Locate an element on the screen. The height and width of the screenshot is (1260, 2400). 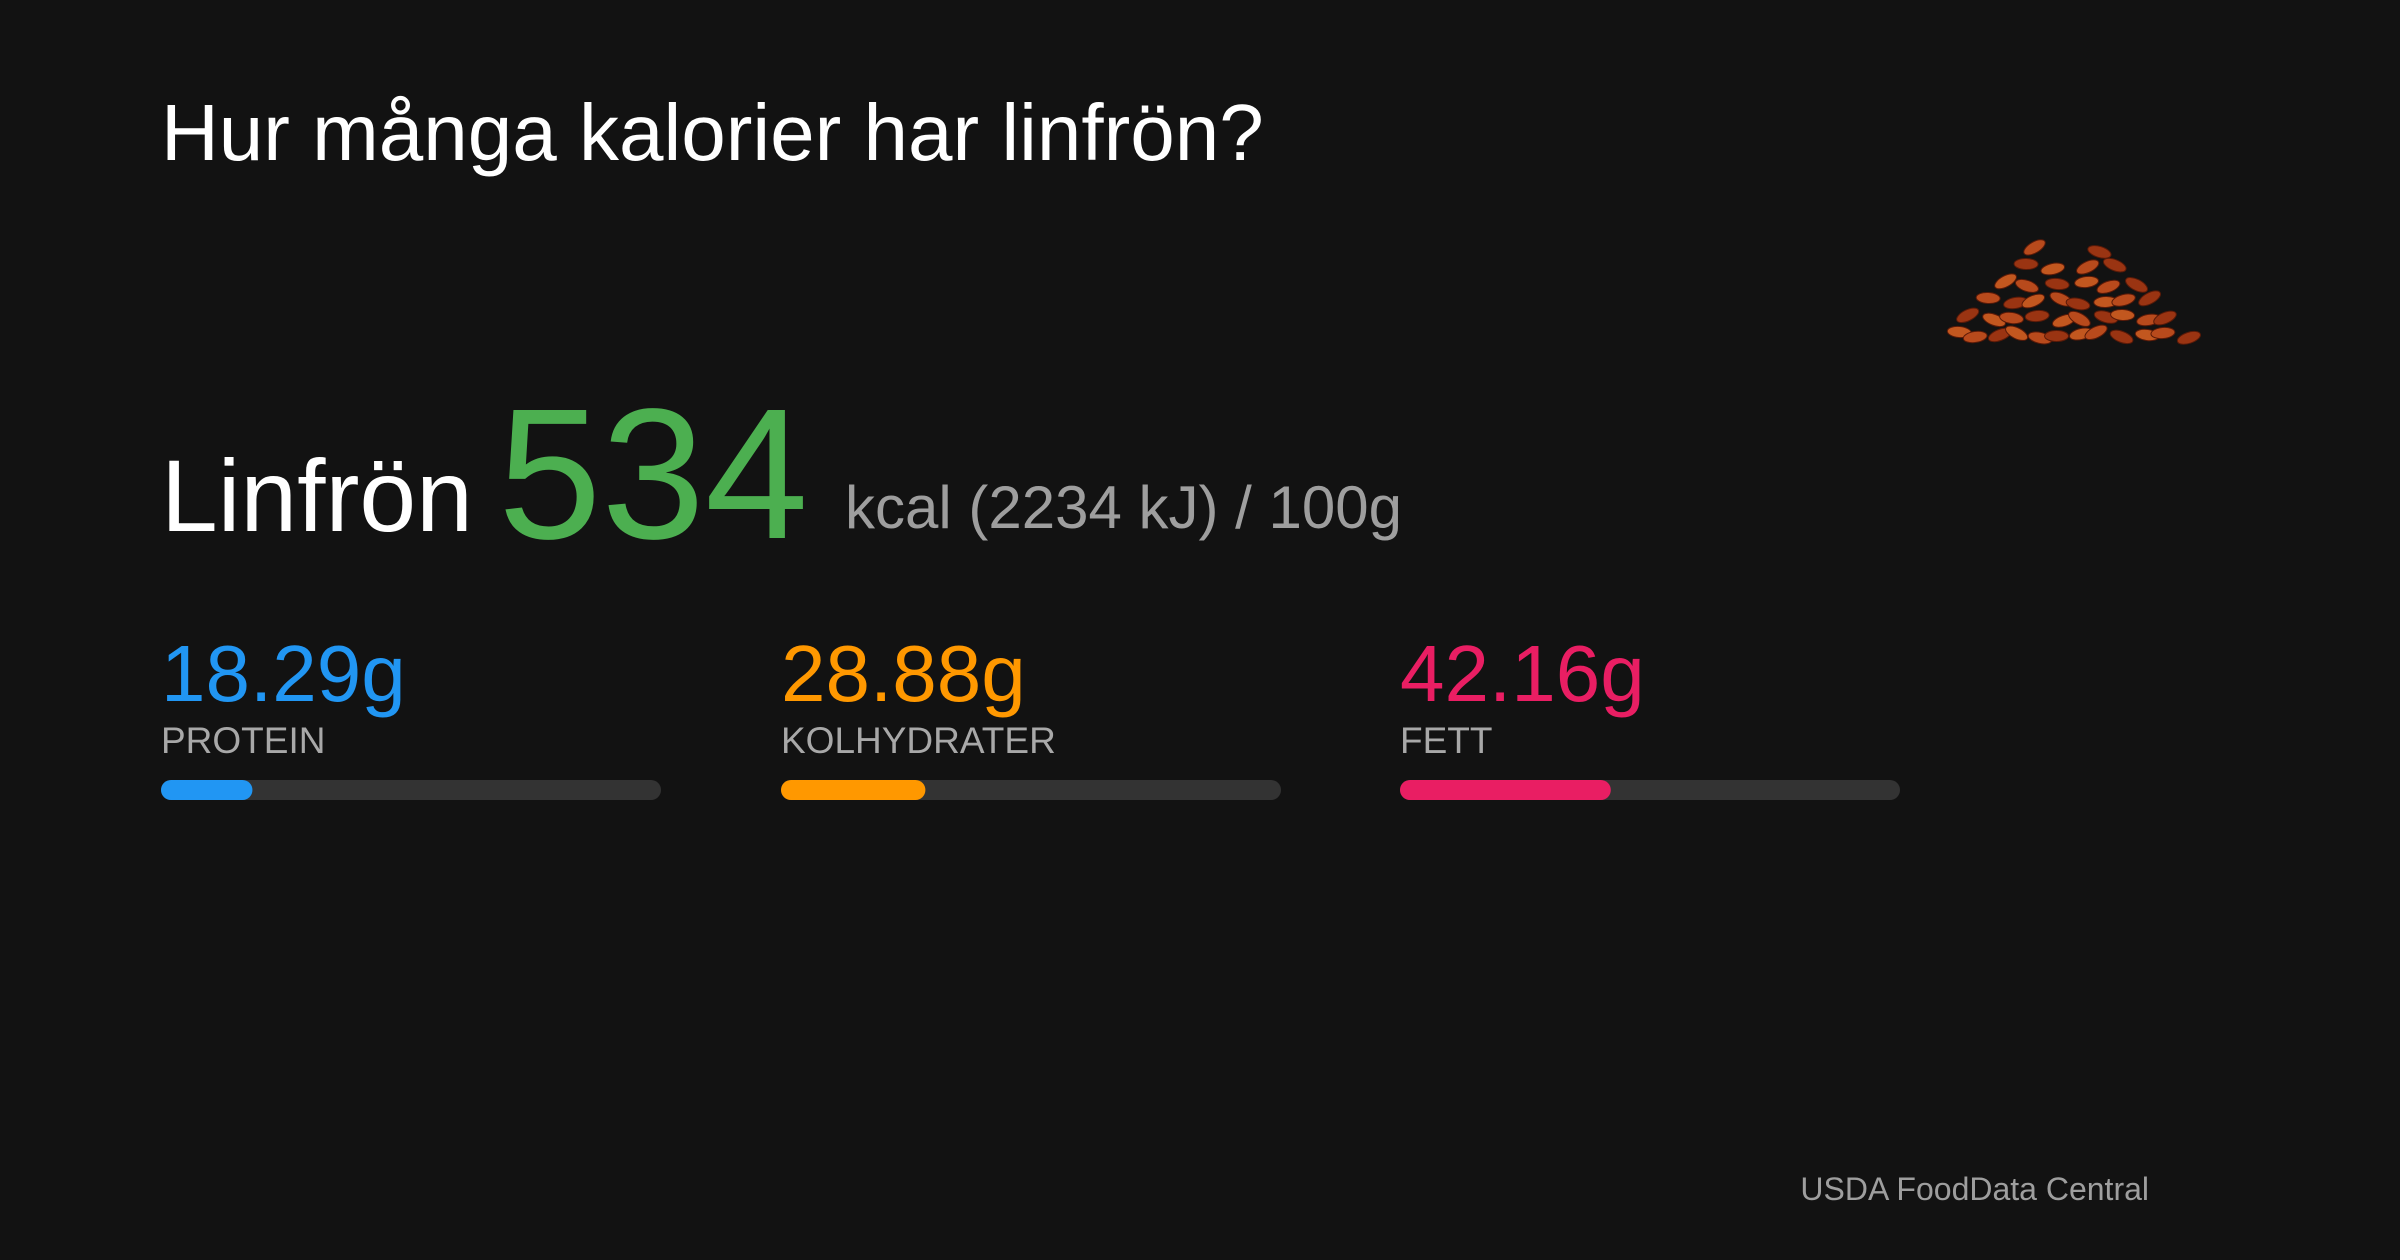
macro-value: 42.16g is located at coordinates (1522, 673).